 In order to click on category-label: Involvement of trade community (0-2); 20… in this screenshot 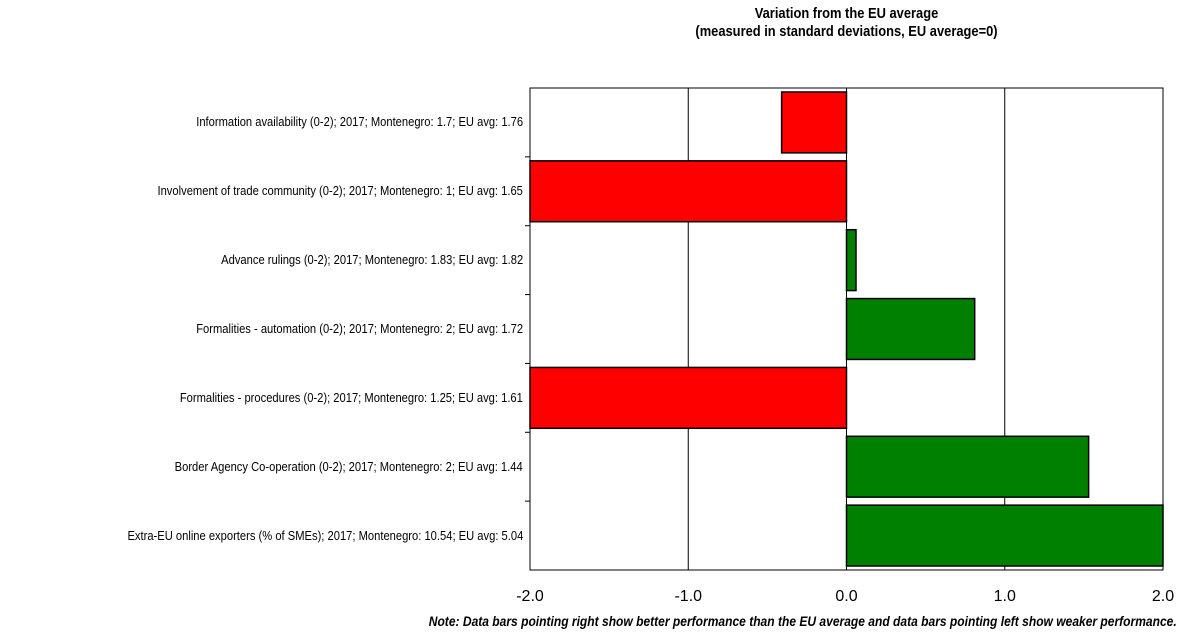, I will do `click(340, 191)`.